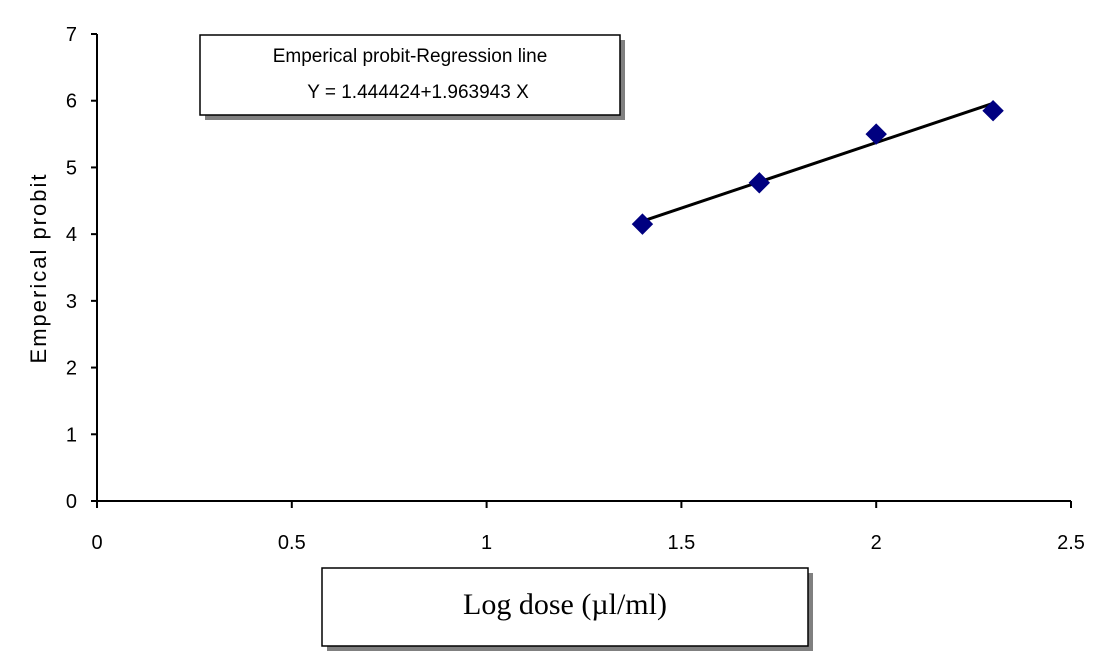 This screenshot has height=652, width=1101. I want to click on annotation-line-1: Emperical probit-Regression line, so click(410, 56).